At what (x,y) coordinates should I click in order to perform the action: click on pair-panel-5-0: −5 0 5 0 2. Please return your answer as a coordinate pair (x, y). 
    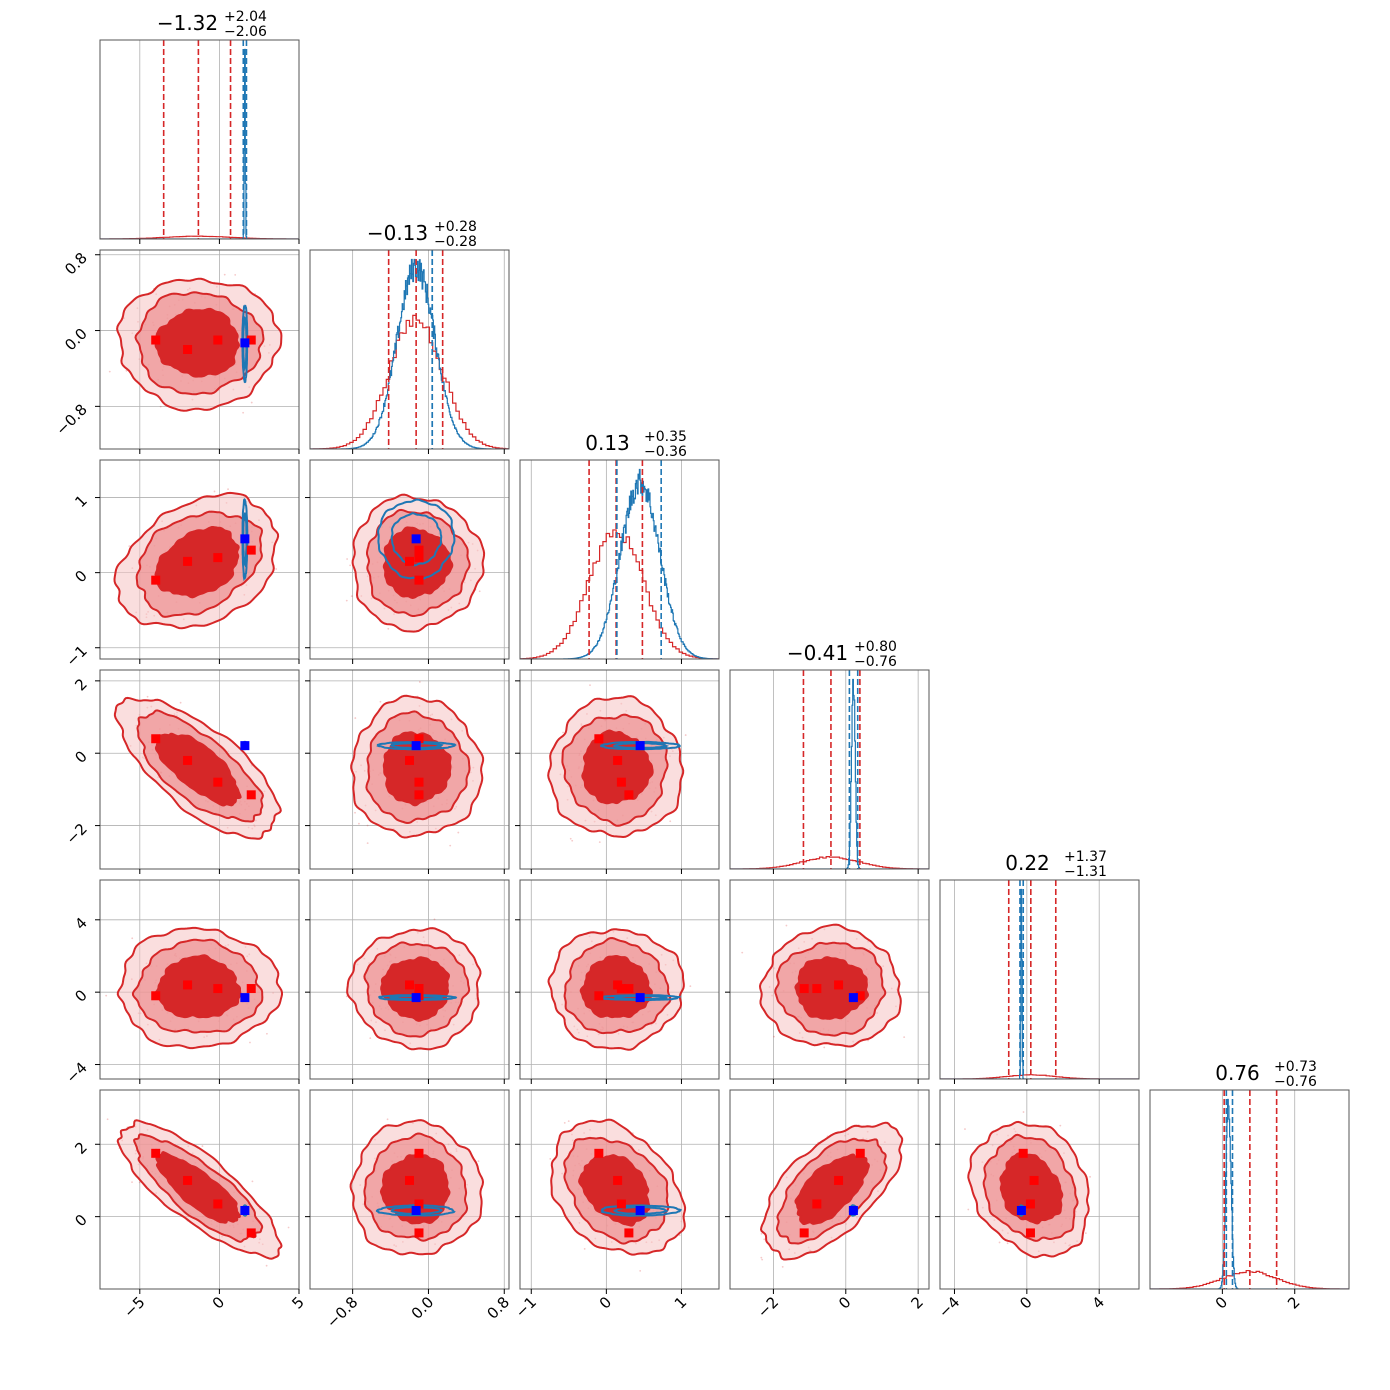
    Looking at the image, I should click on (189, 1205).